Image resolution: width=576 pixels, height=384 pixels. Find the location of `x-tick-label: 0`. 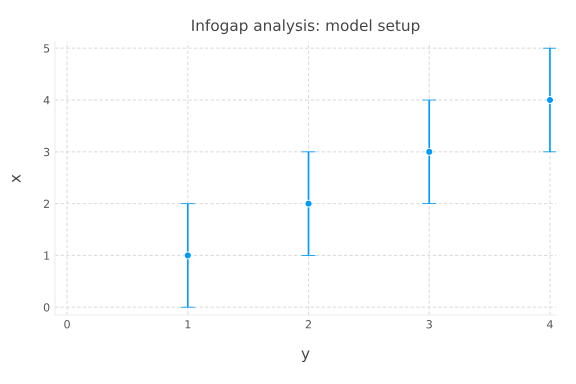

x-tick-label: 0 is located at coordinates (67, 324).